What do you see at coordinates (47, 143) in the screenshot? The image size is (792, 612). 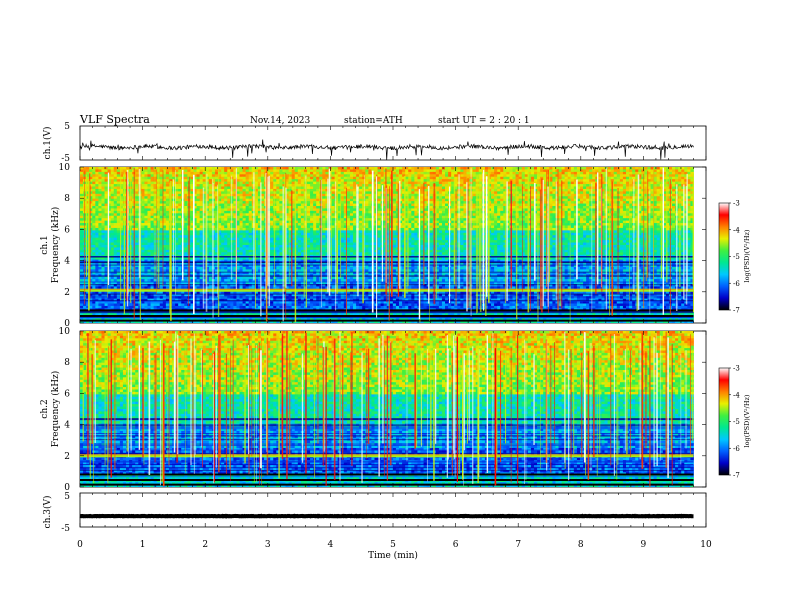 I see `ch1-waveform-ylabel: ch.1(V)` at bounding box center [47, 143].